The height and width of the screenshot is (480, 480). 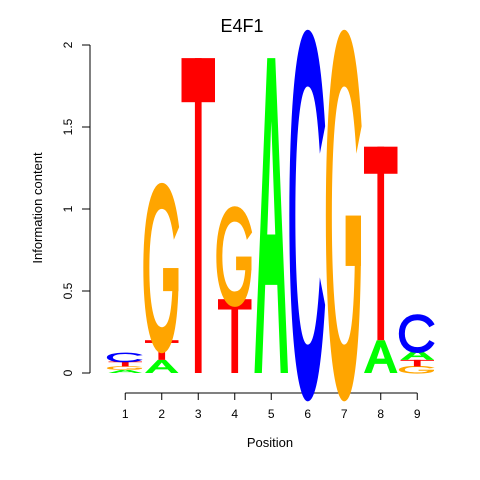 I want to click on x-tick-label: 9, so click(x=417, y=414).